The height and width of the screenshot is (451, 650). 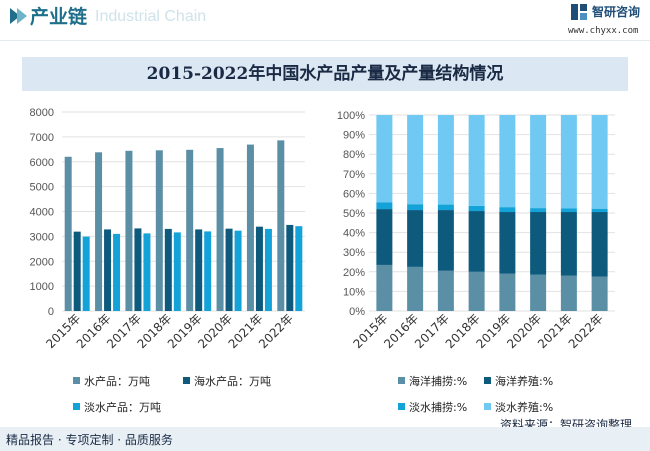 I want to click on y-tick-label: 40%, so click(x=354, y=234).